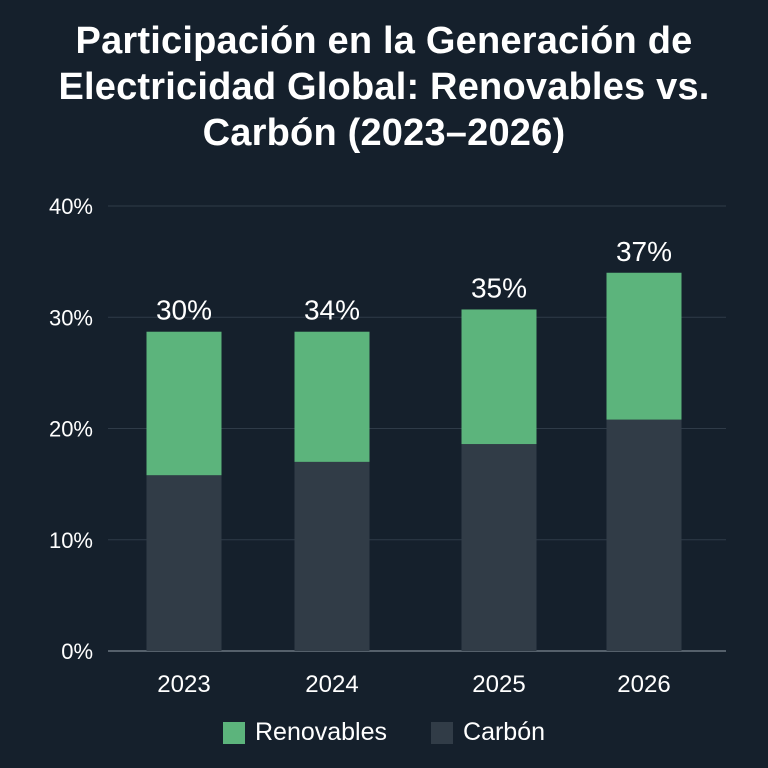  Describe the element at coordinates (504, 732) in the screenshot. I see `legend-label-carbon: Carbón` at that location.